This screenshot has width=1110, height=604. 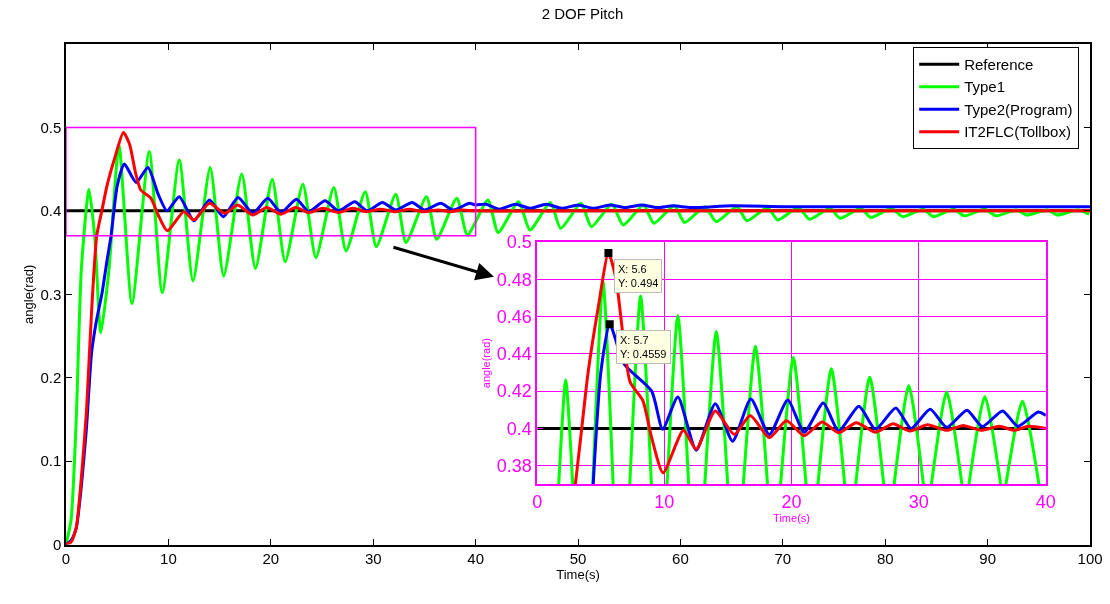 I want to click on y-tick-label: 0.44, so click(x=514, y=354).